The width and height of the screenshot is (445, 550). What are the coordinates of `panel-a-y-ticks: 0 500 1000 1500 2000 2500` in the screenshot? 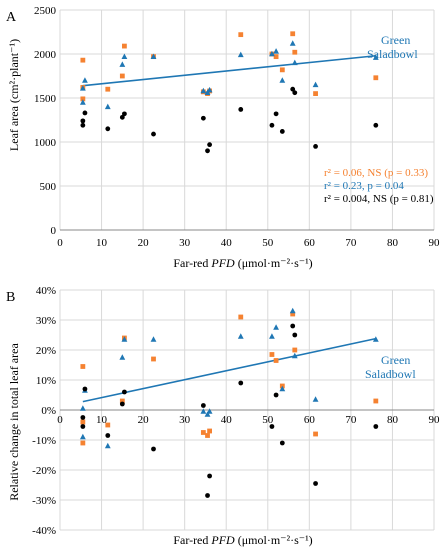 It's located at (45, 121).